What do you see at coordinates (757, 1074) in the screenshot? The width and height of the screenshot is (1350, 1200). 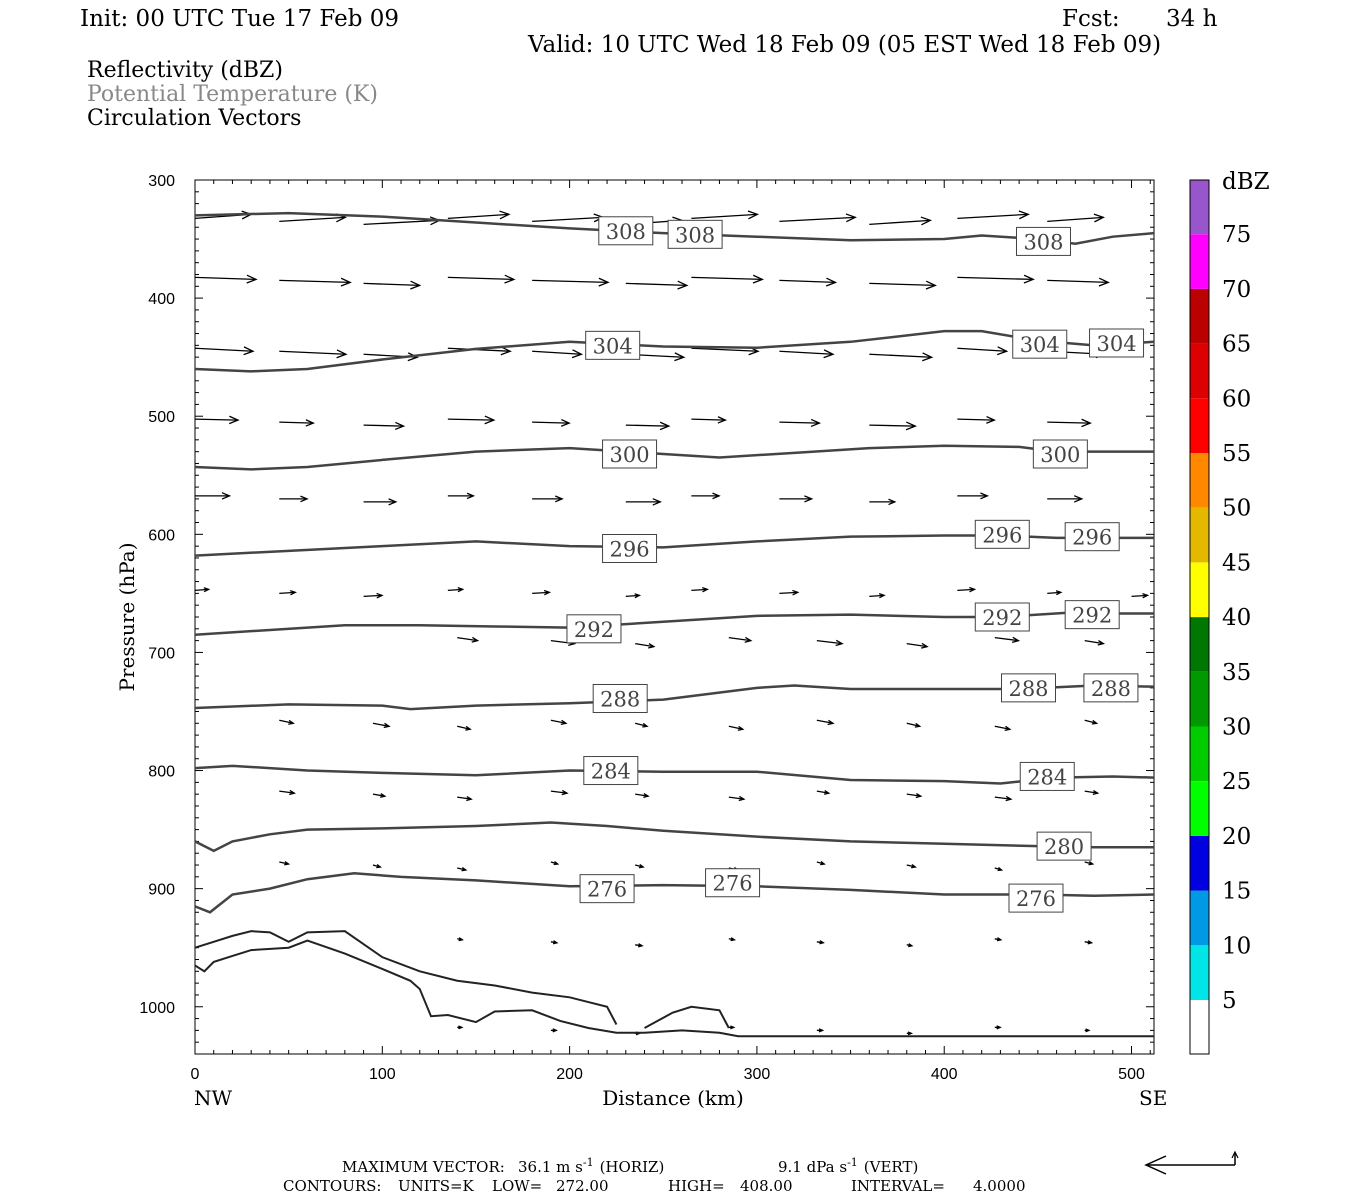 I see `x-tick-label: 300` at bounding box center [757, 1074].